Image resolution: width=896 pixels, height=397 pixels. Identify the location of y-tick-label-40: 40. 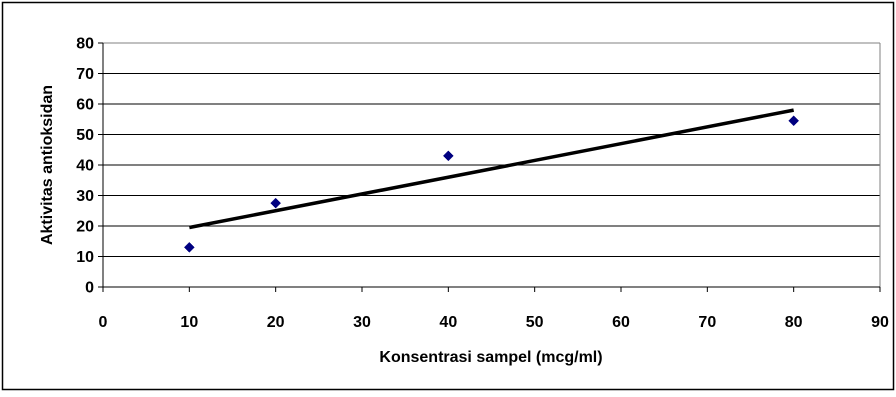
(85, 166).